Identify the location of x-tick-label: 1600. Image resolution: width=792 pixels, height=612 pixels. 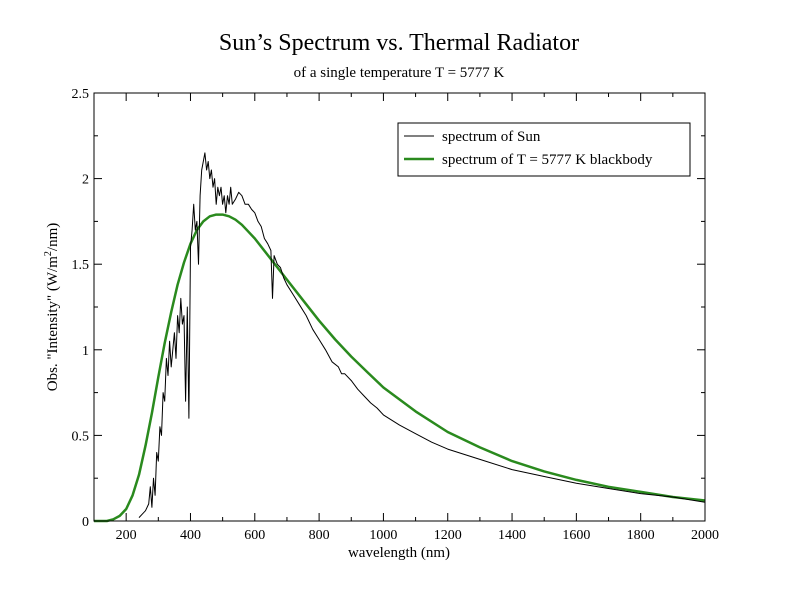
(576, 535).